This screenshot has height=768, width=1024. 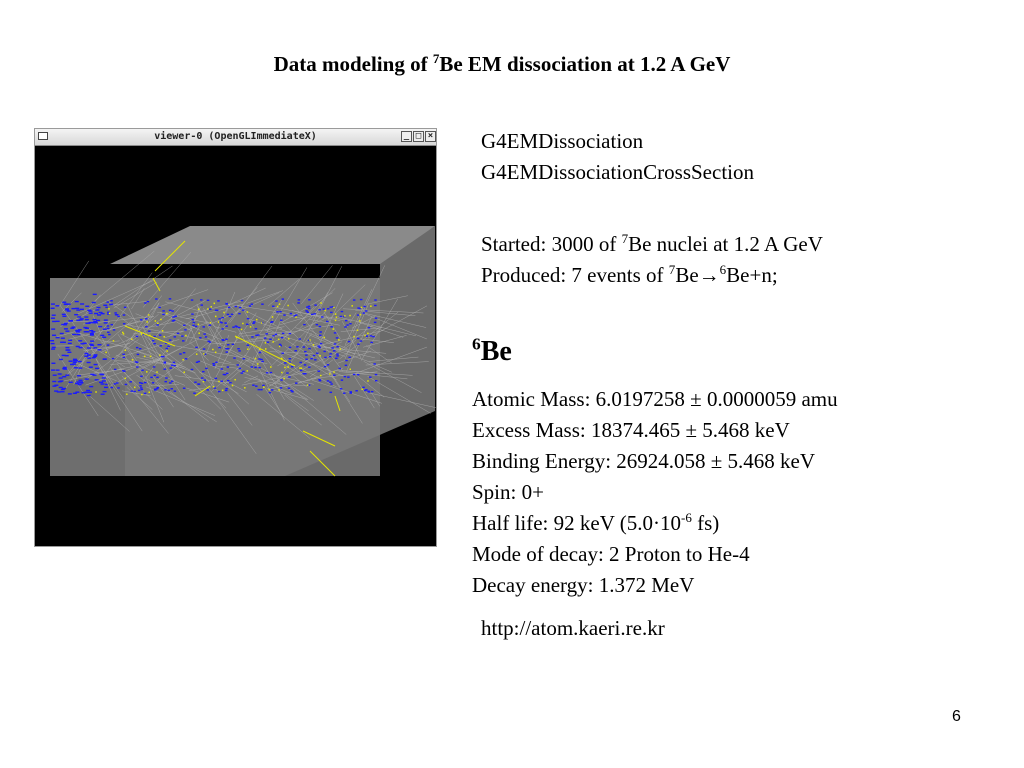 What do you see at coordinates (235, 137) in the screenshot?
I see `viewer-titlebar: viewer-0 (OpenGLImmediateX) _ □ ×` at bounding box center [235, 137].